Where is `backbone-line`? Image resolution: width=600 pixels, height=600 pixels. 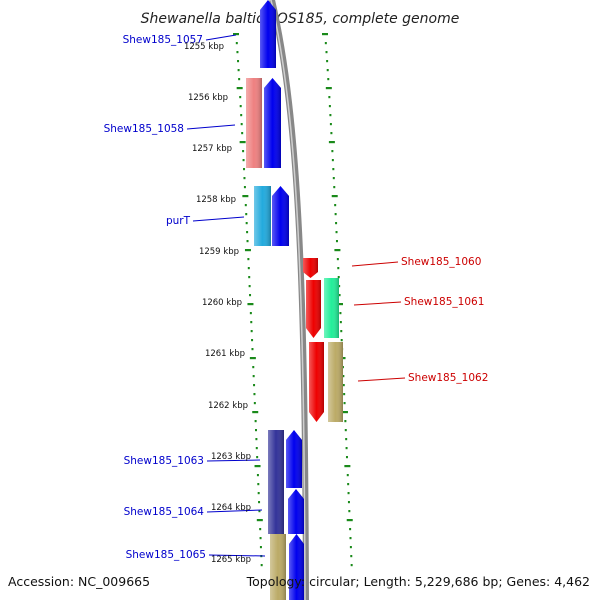
backbone-line is located at coordinates (289, 300).